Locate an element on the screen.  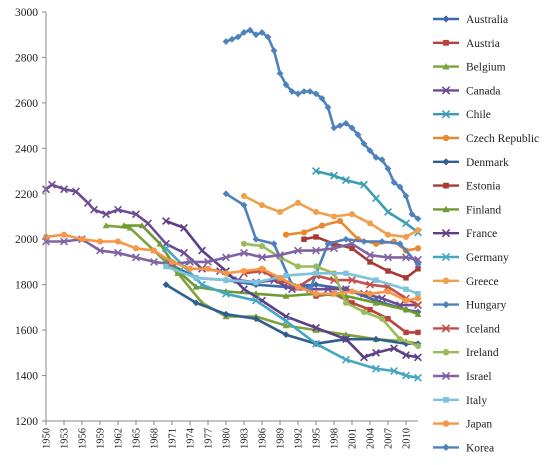
series-greece is located at coordinates (331, 216).